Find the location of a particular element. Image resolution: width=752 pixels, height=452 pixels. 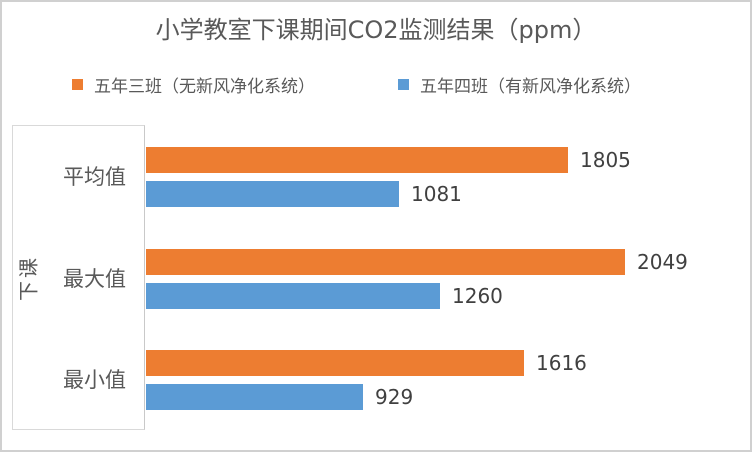

value-label-series2-cat2: 1260 is located at coordinates (477, 295).